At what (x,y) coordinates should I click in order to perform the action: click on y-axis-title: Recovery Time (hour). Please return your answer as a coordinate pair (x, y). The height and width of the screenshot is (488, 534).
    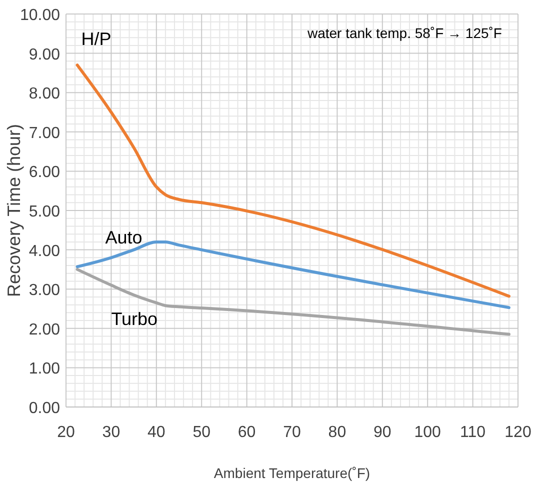
    Looking at the image, I should click on (14, 211).